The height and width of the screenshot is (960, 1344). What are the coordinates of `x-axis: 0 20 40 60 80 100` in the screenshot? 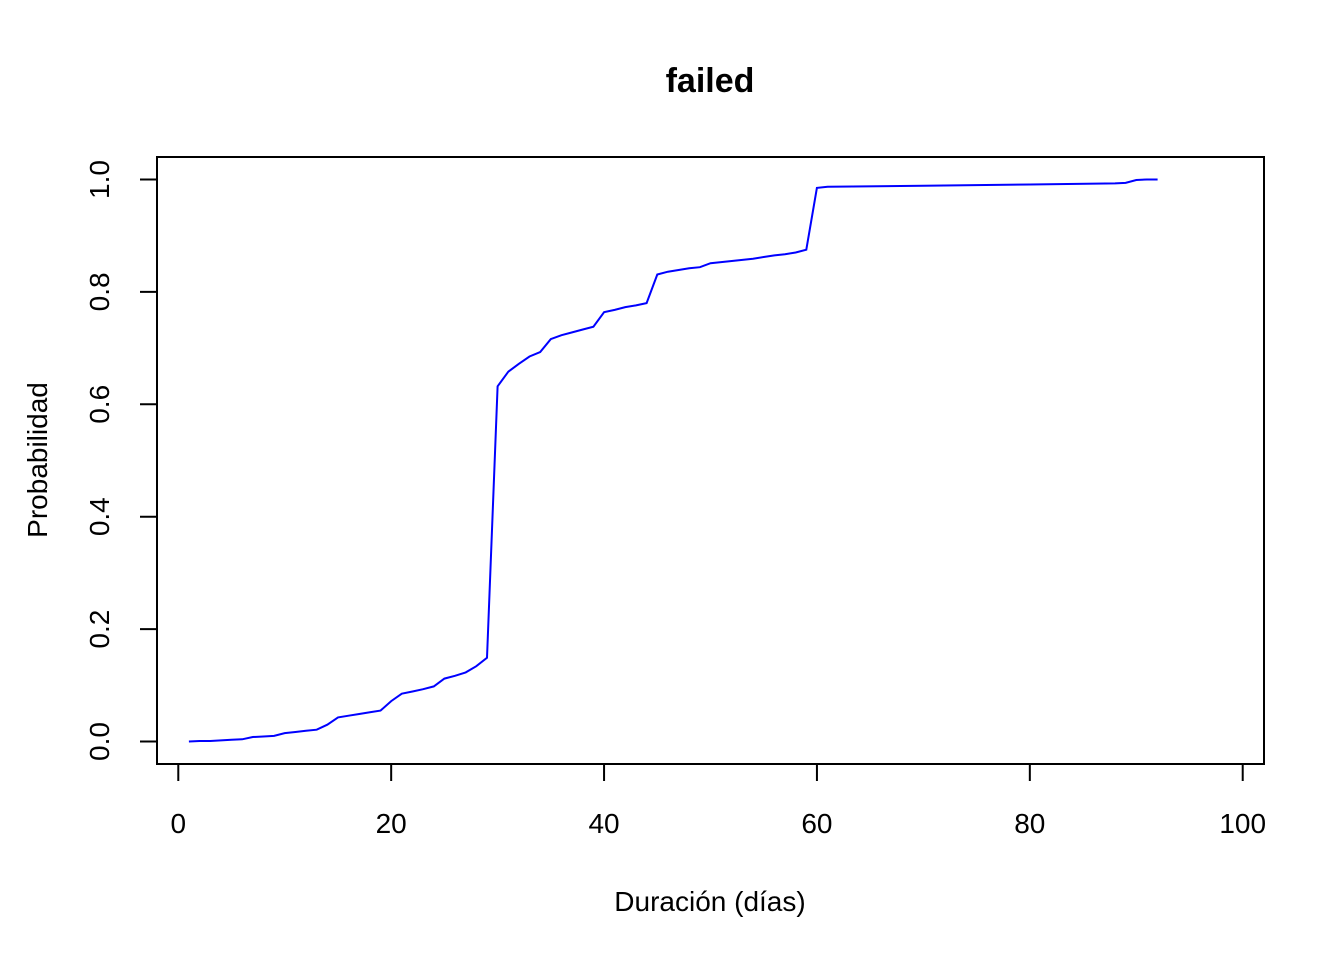 It's located at (718, 801).